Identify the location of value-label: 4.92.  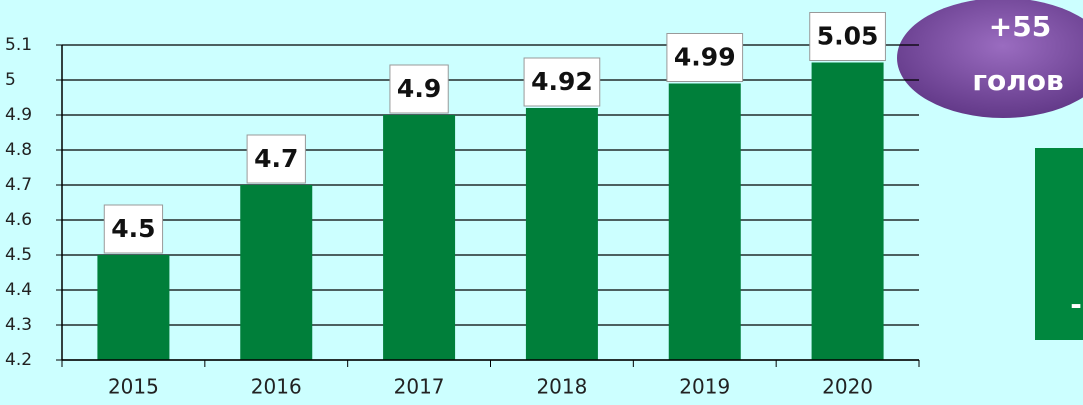
(562, 81).